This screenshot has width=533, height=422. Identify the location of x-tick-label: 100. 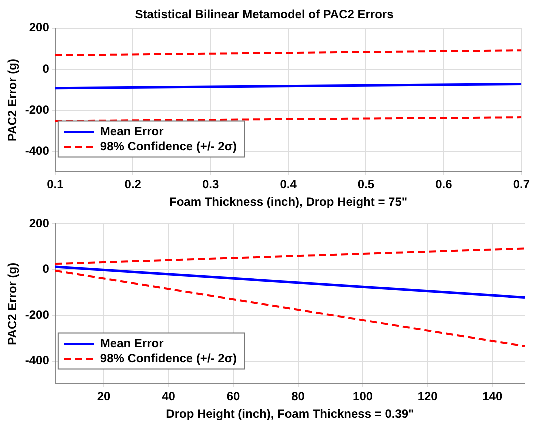
(363, 397).